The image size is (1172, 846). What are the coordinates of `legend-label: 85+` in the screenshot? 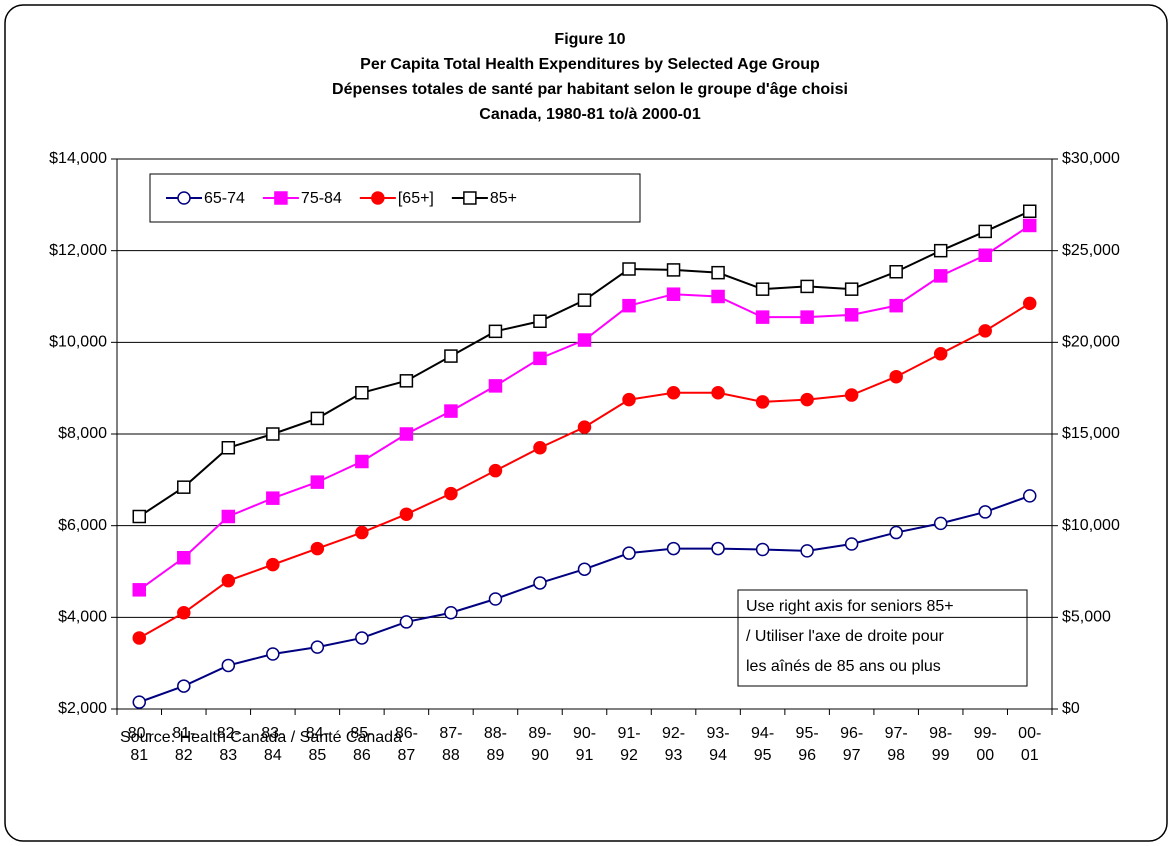 It's located at (503, 198).